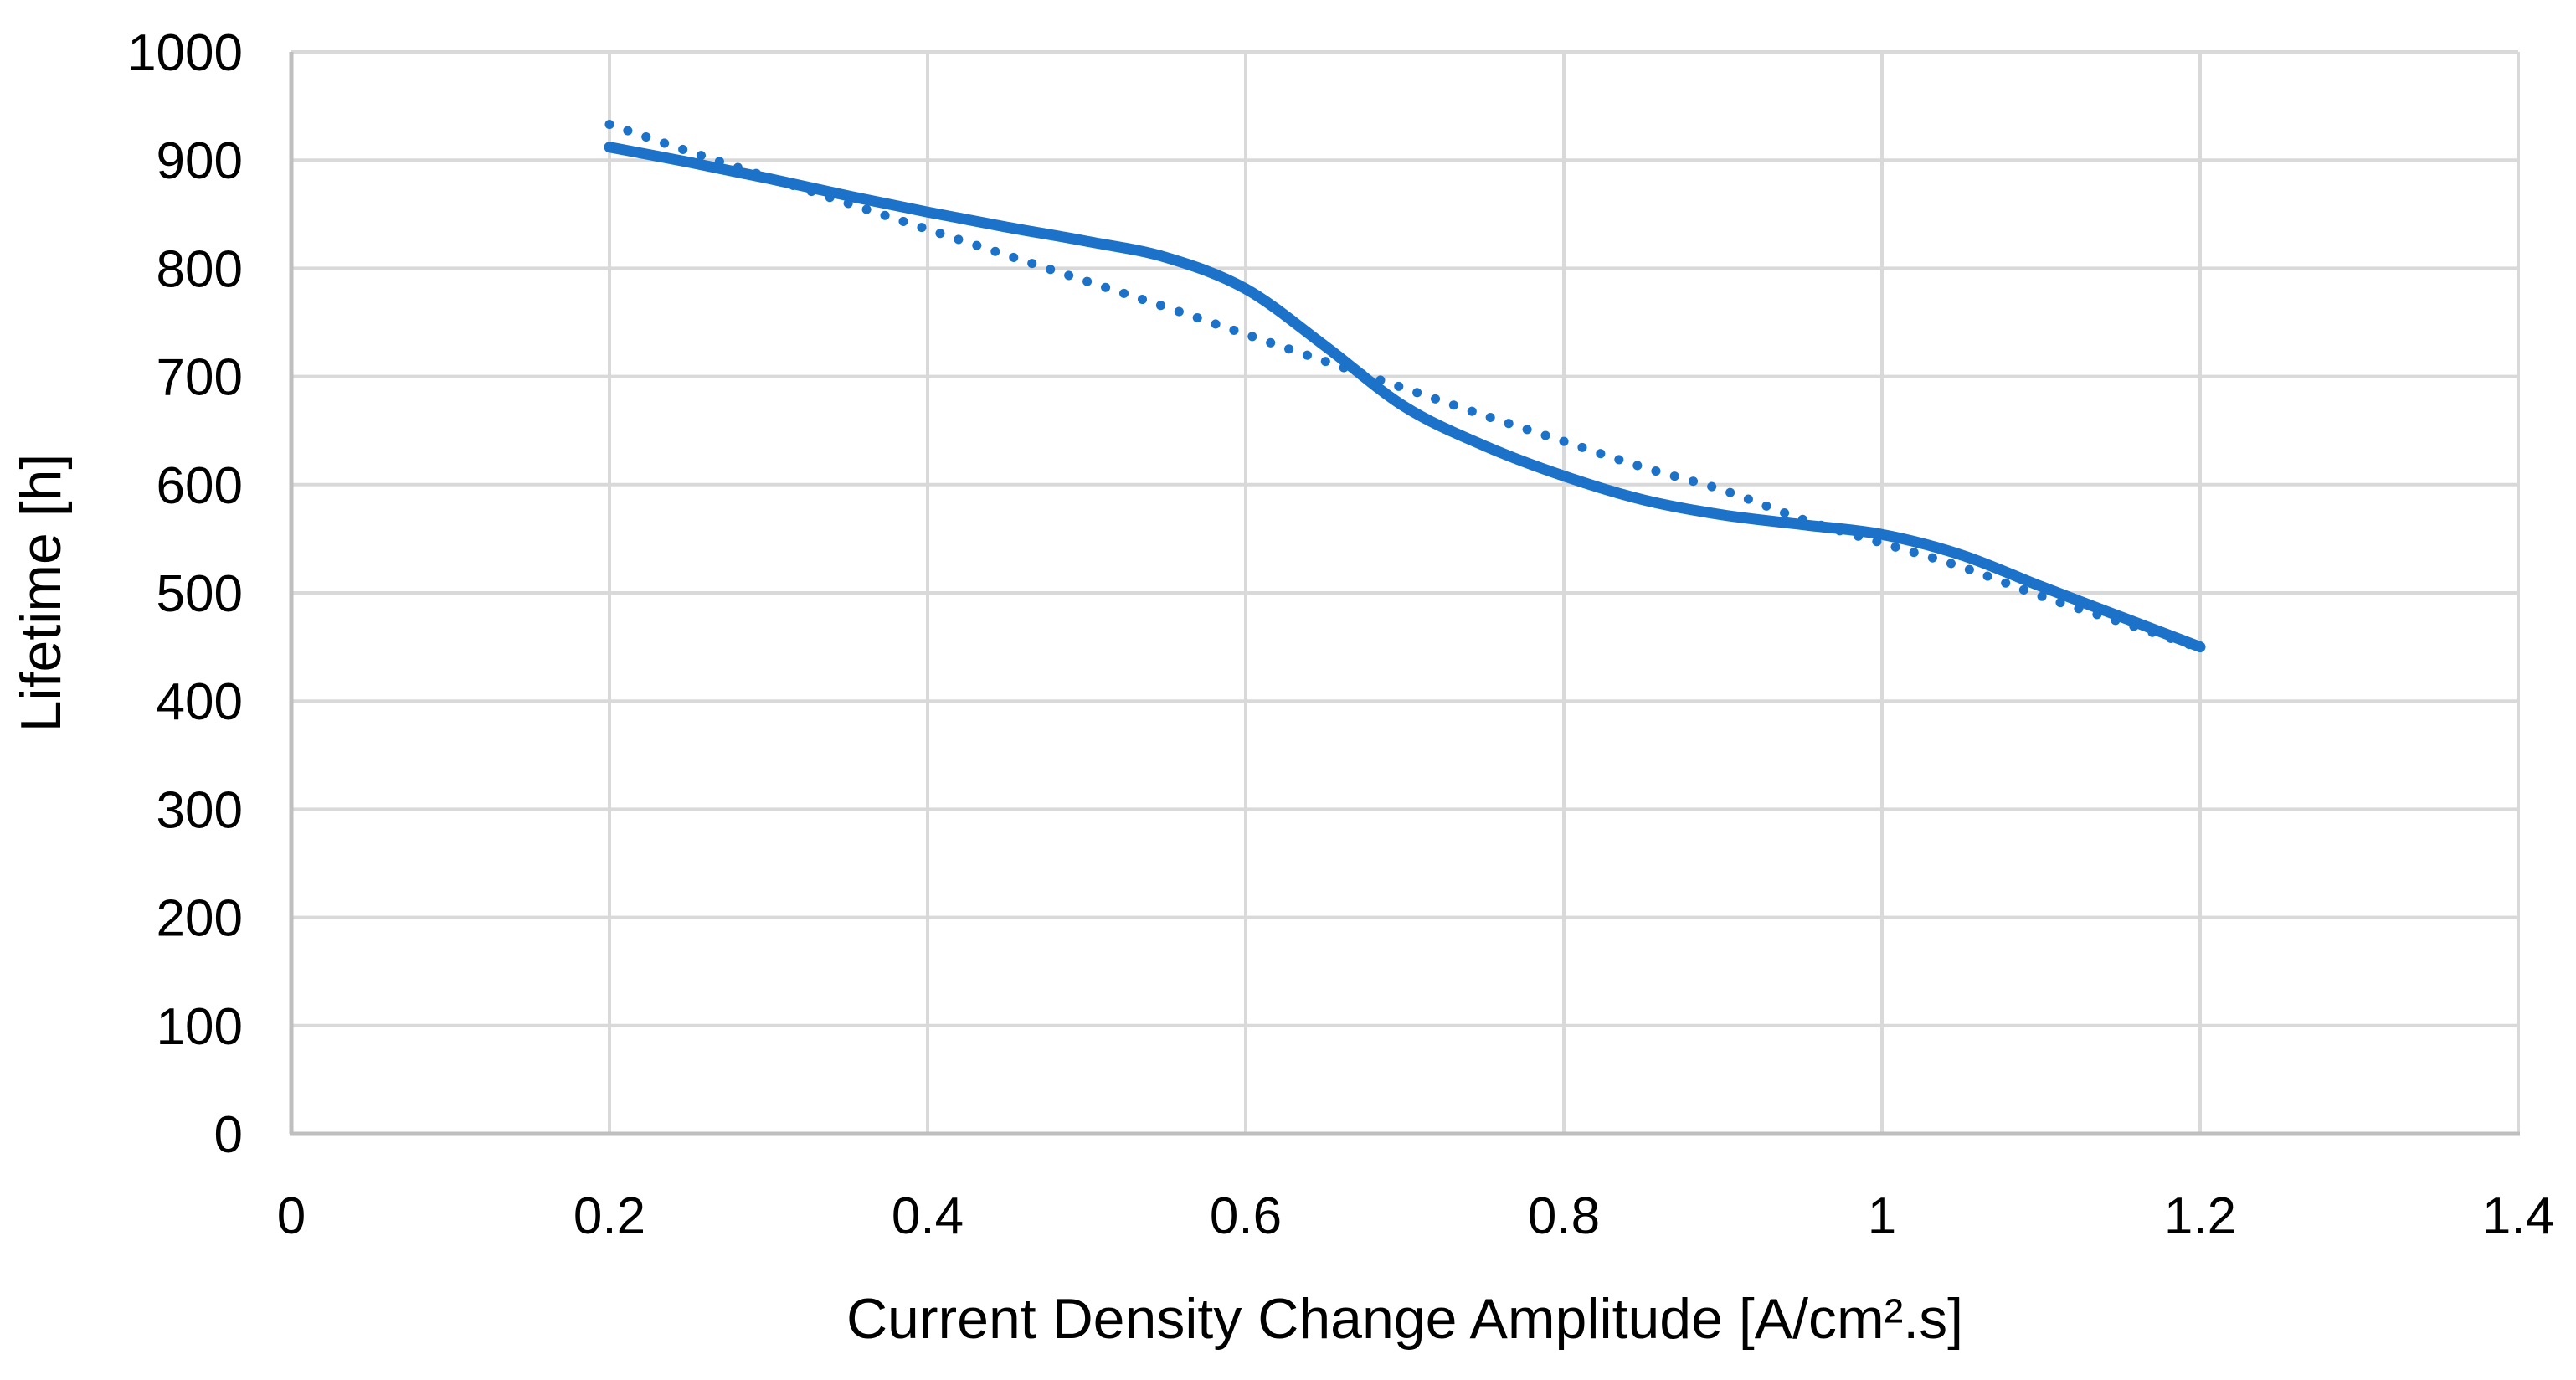 The width and height of the screenshot is (2576, 1380). I want to click on y-tick-label: 200, so click(200, 919).